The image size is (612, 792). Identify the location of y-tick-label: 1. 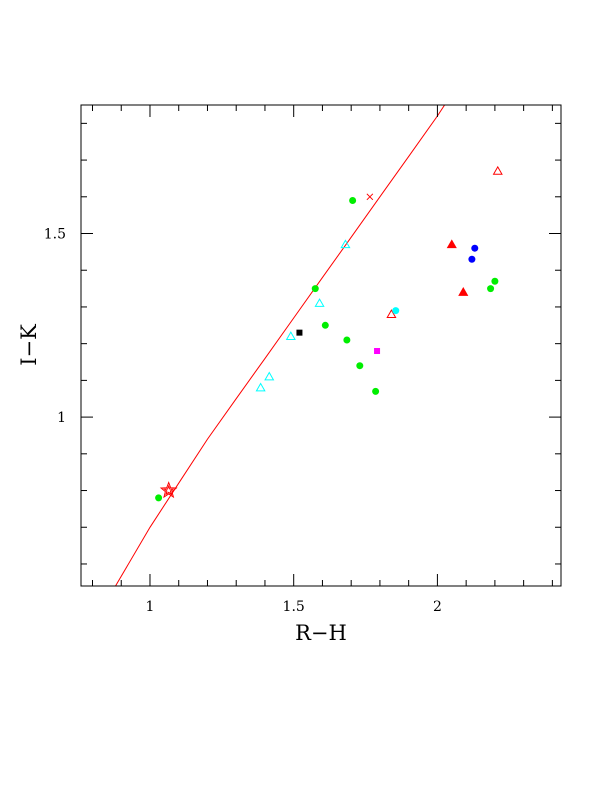
(61, 418).